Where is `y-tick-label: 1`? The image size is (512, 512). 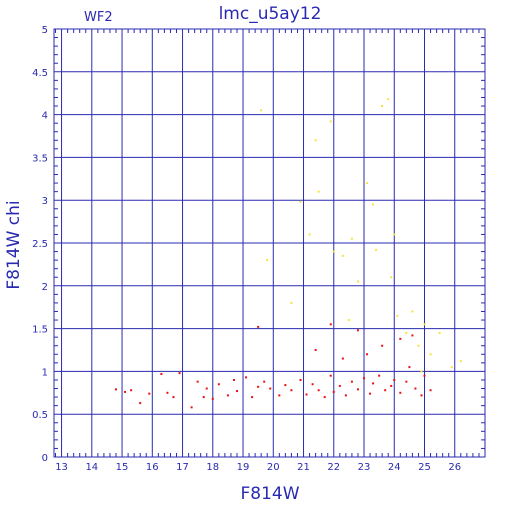 y-tick-label: 1 is located at coordinates (45, 372).